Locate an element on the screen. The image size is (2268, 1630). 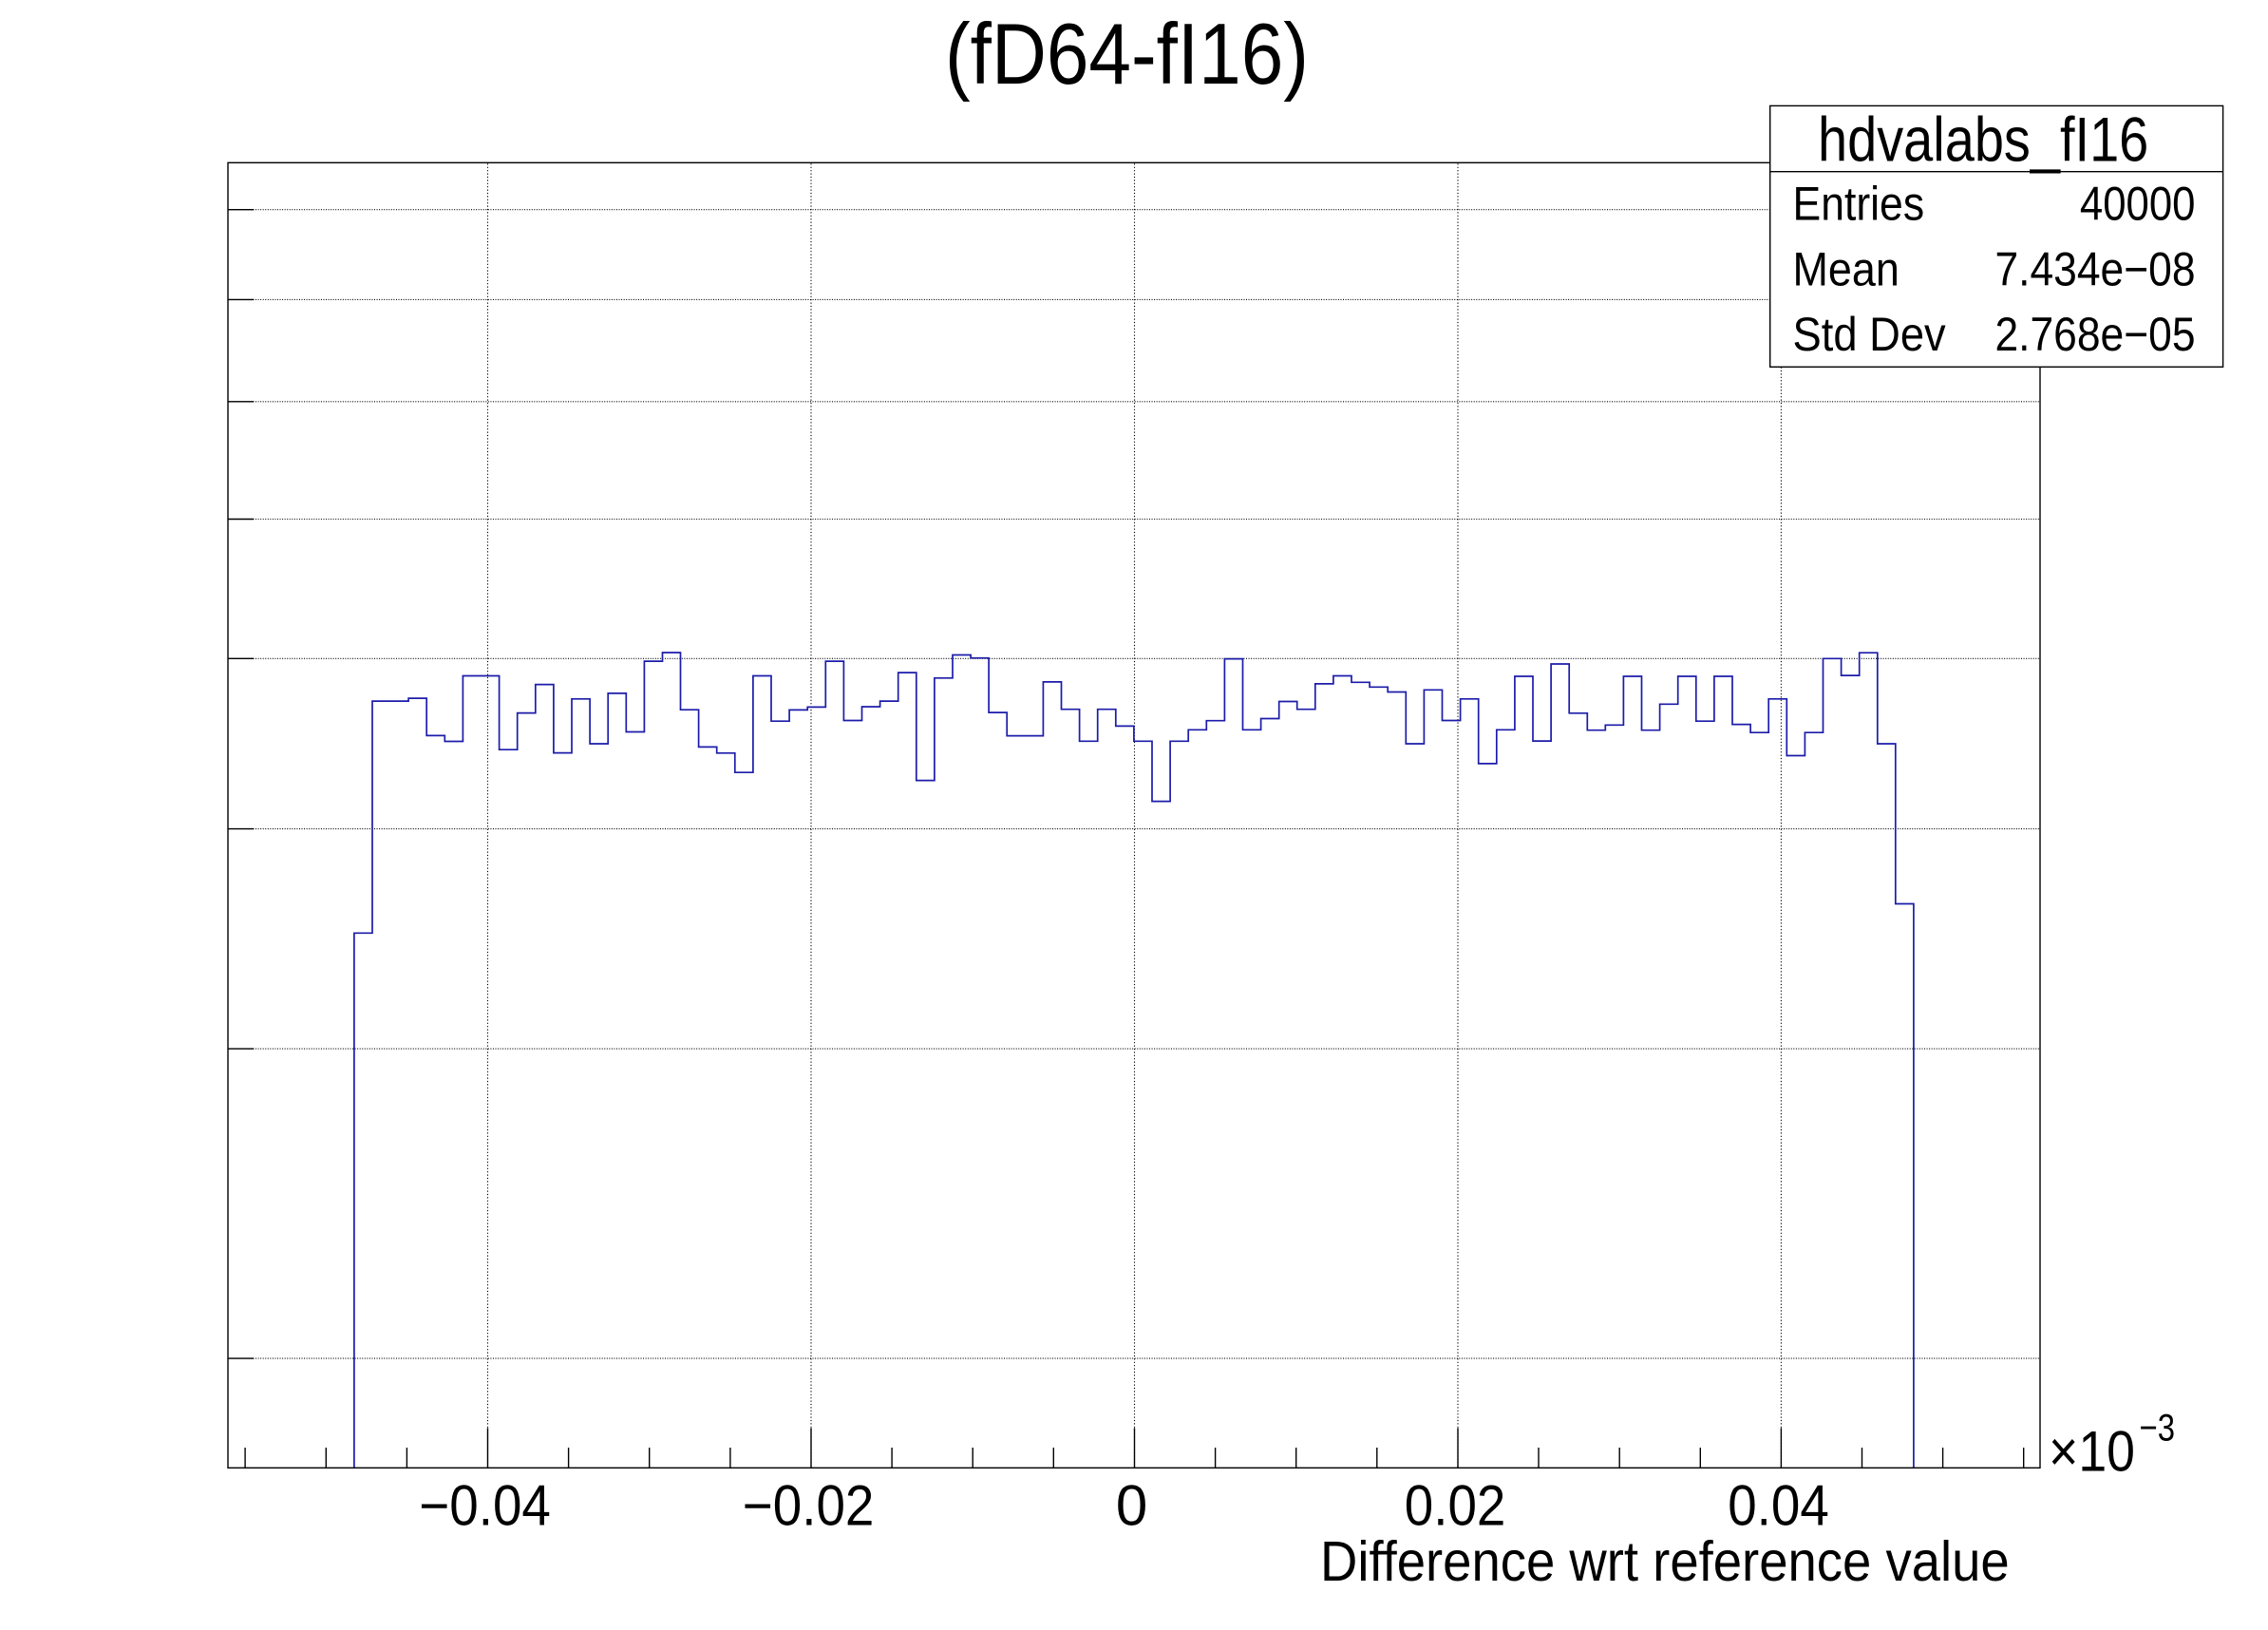
svg-text: (fD64-fI16) is located at coordinates (1127, 55).